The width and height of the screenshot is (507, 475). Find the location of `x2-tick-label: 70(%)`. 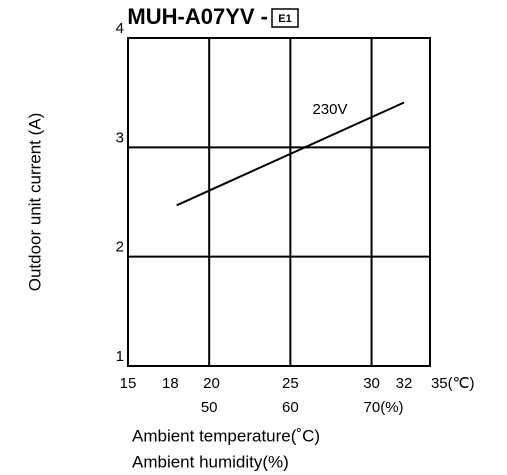

x2-tick-label: 70(%) is located at coordinates (384, 407).